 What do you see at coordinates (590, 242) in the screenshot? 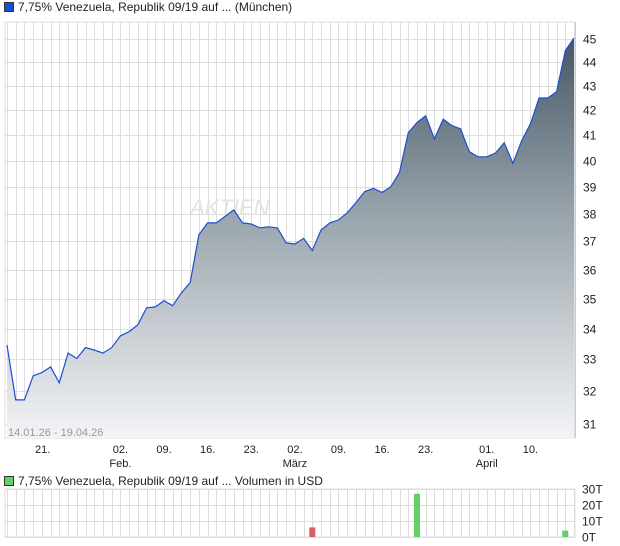
I see `y-tick-label: 37` at bounding box center [590, 242].